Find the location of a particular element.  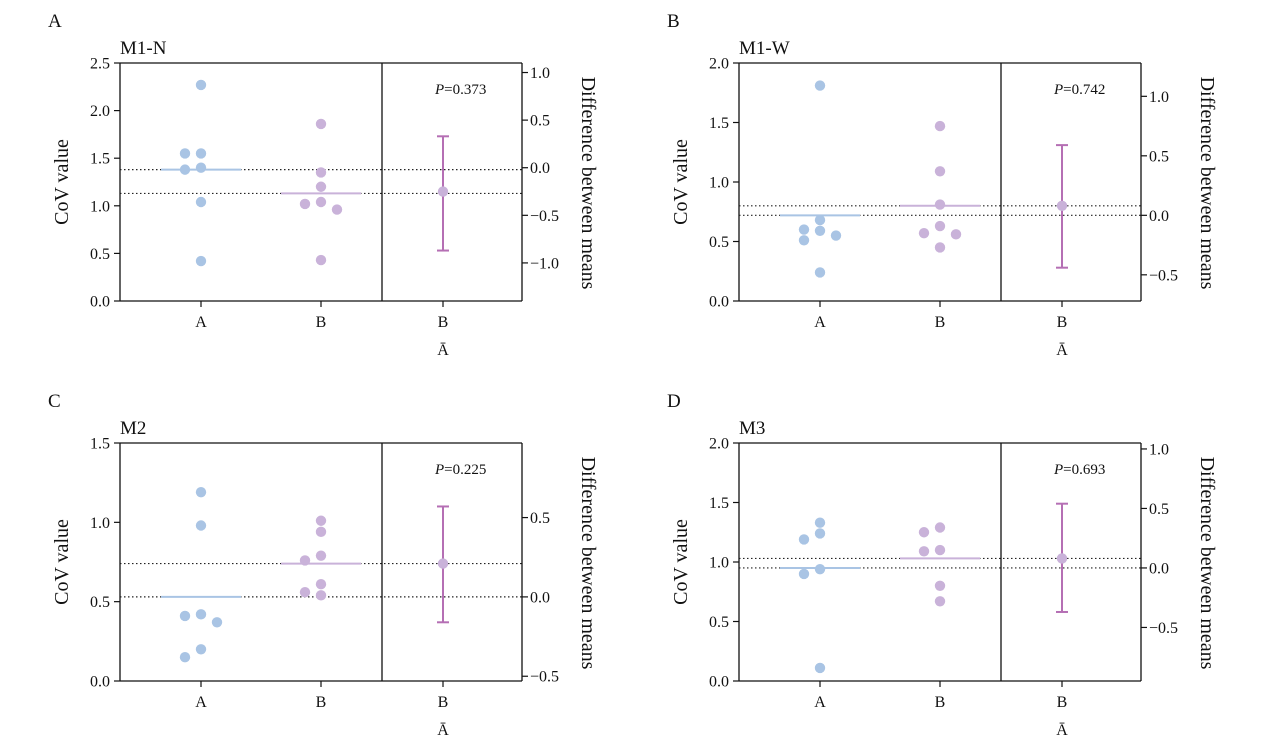

chart-title: M2 is located at coordinates (133, 428).